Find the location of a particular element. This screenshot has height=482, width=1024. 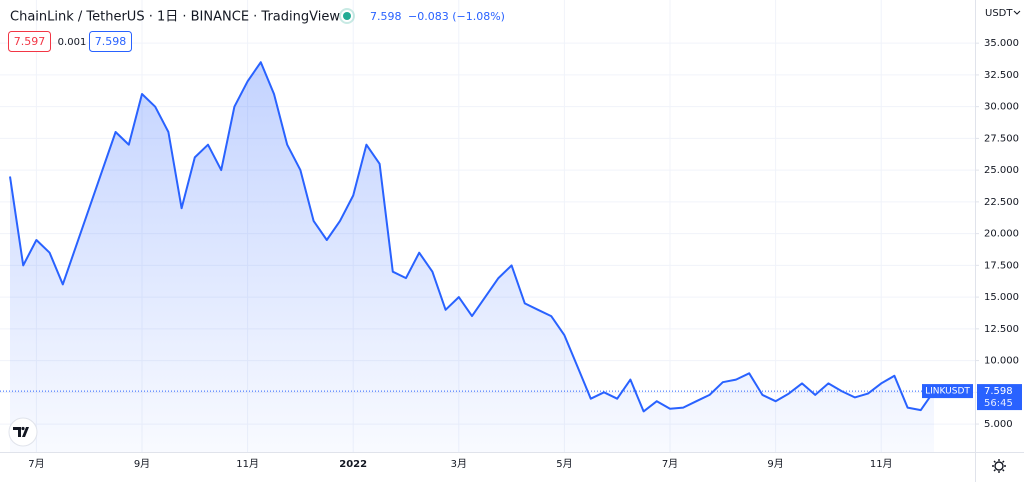

y-tick-label: 20.000 is located at coordinates (1001, 234).